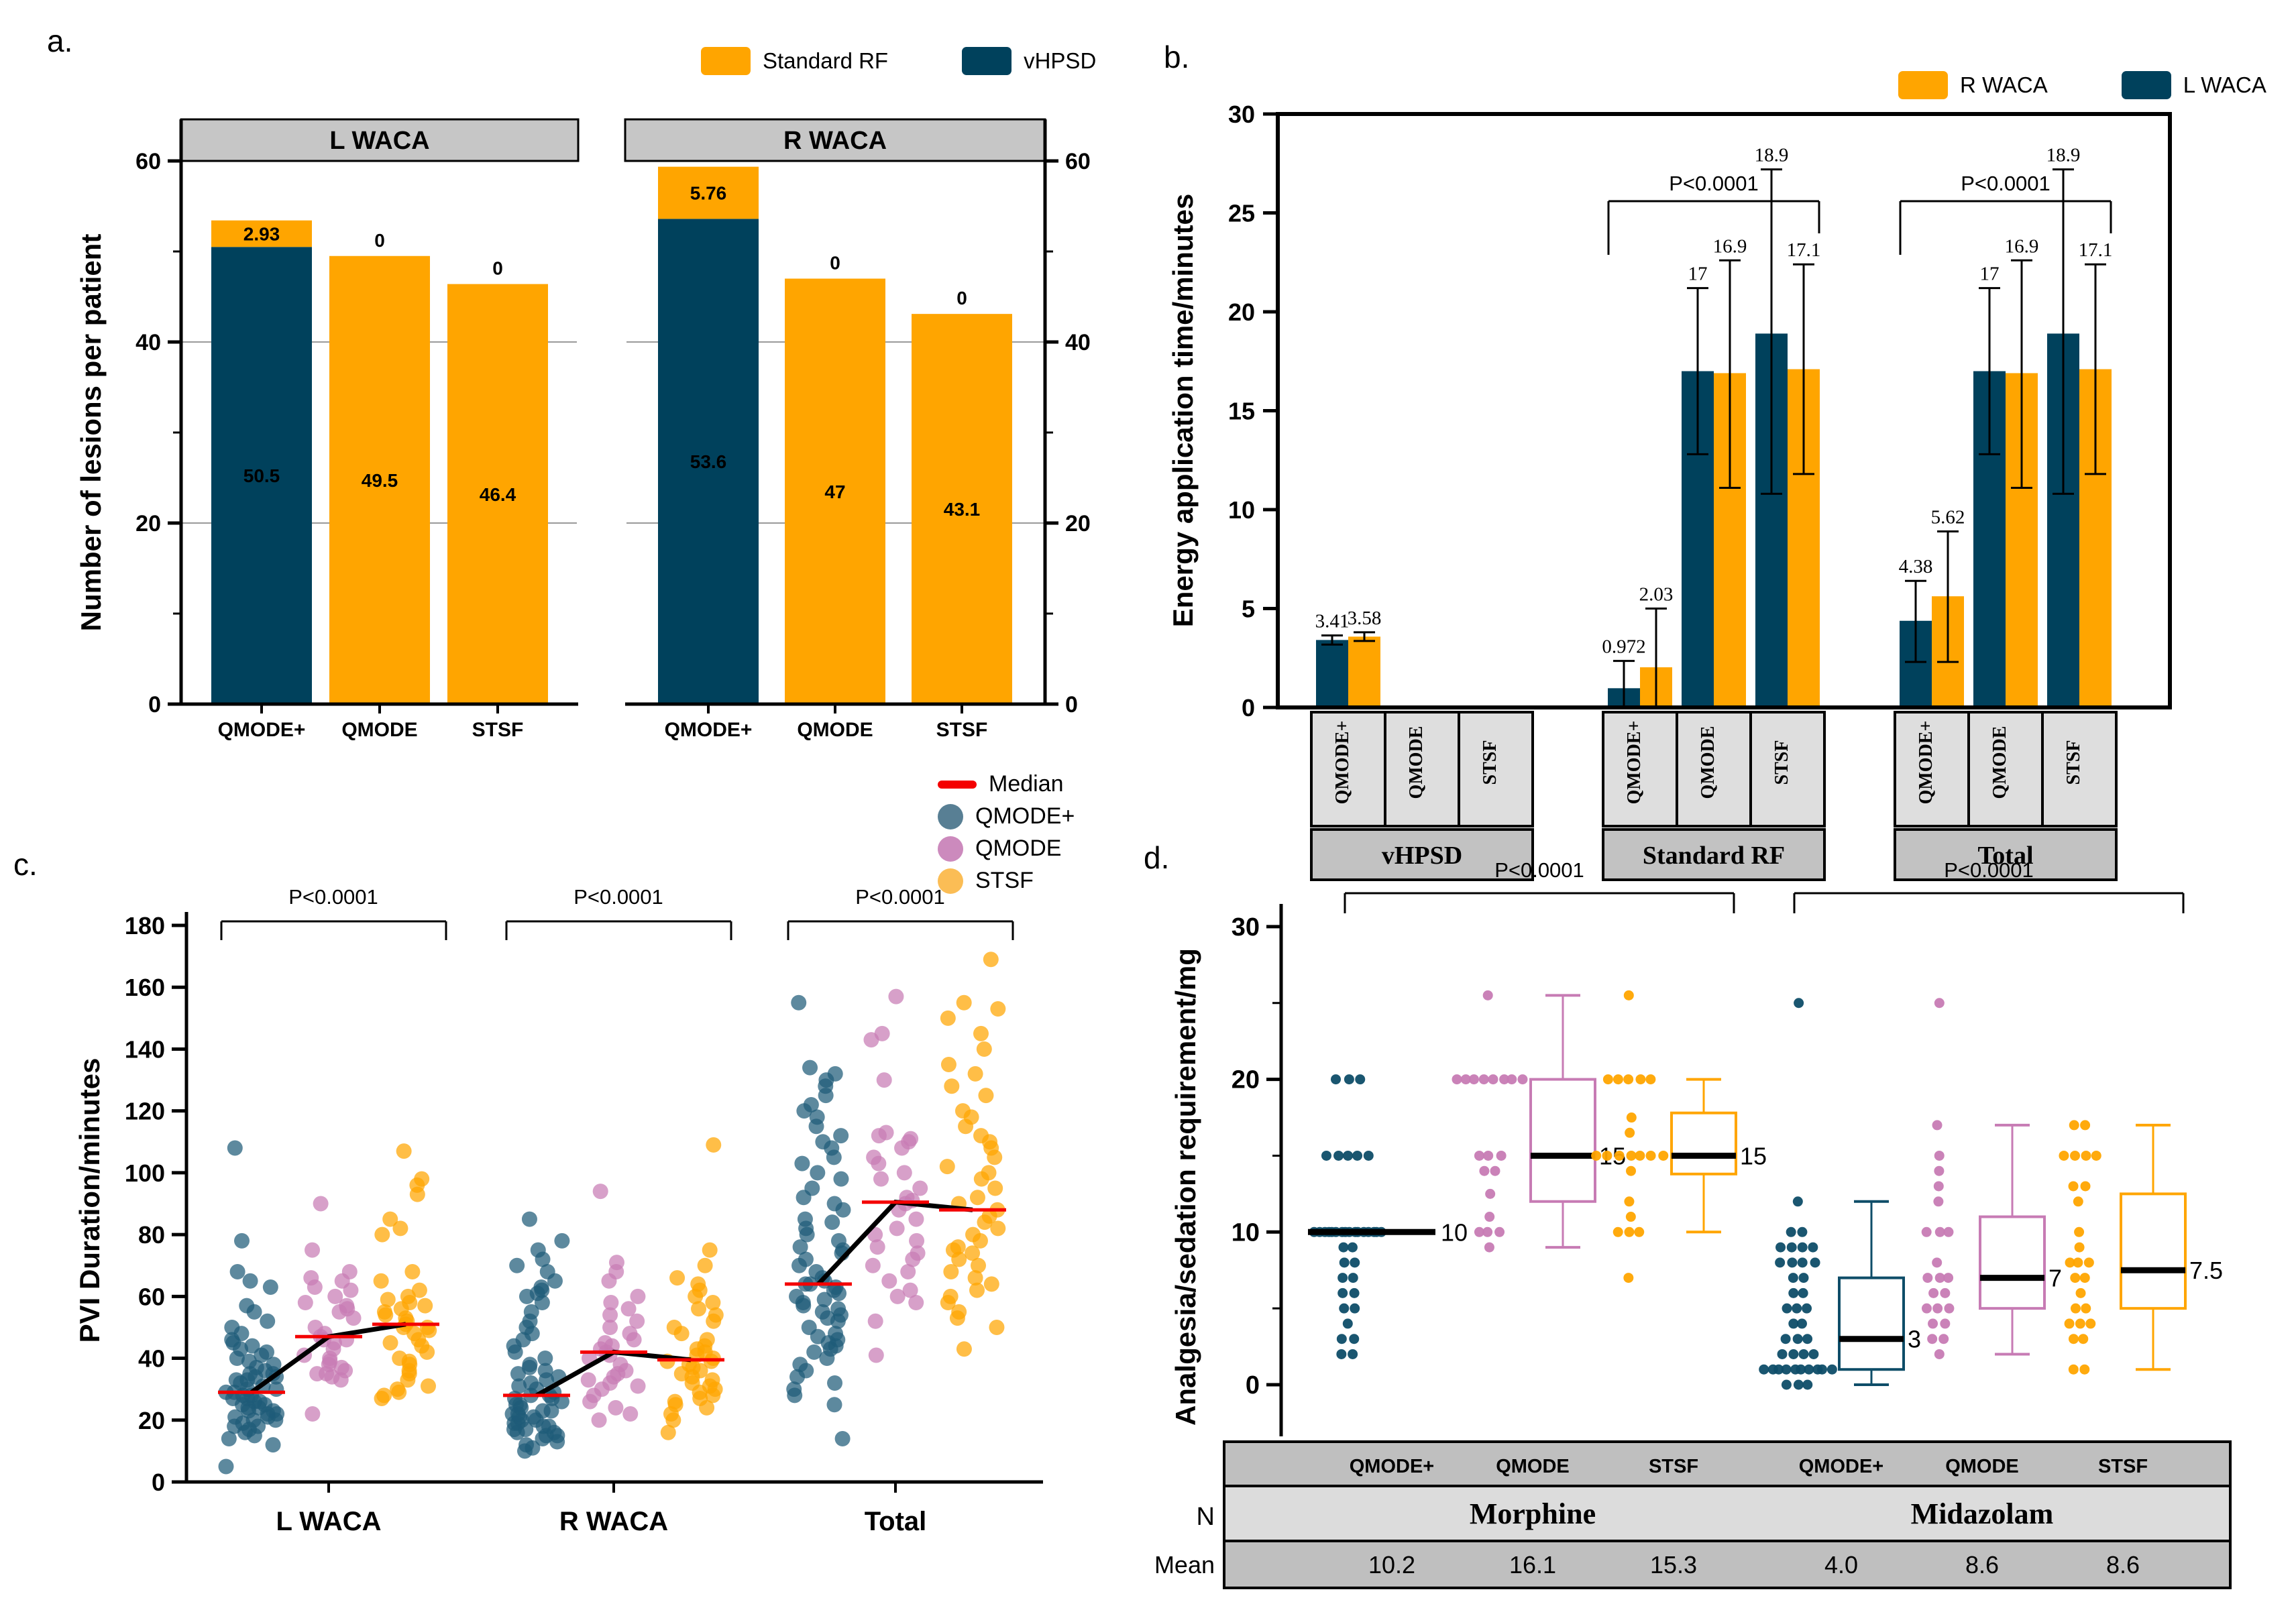  I want to click on table-row-label: Mean, so click(1184, 1565).